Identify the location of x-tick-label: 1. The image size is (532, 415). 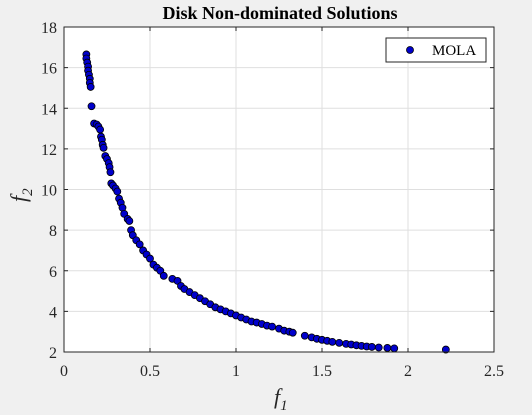
(236, 371).